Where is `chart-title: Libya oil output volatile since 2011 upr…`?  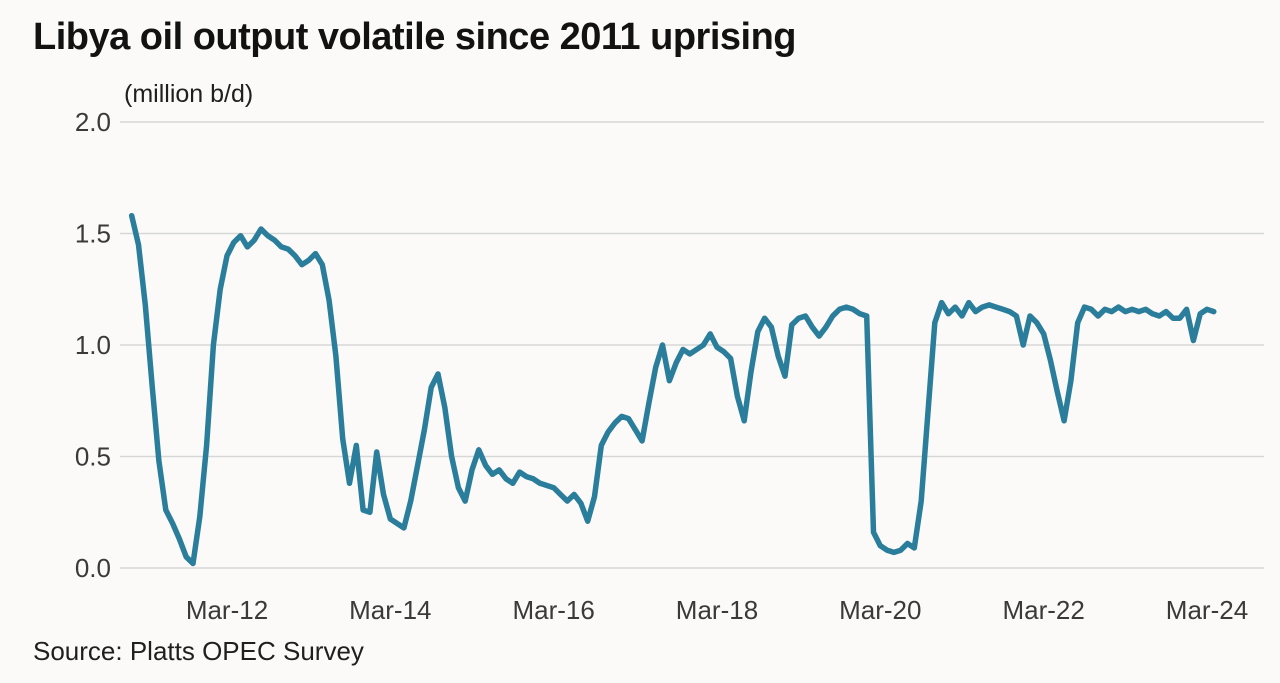
chart-title: Libya oil output volatile since 2011 upr… is located at coordinates (415, 37).